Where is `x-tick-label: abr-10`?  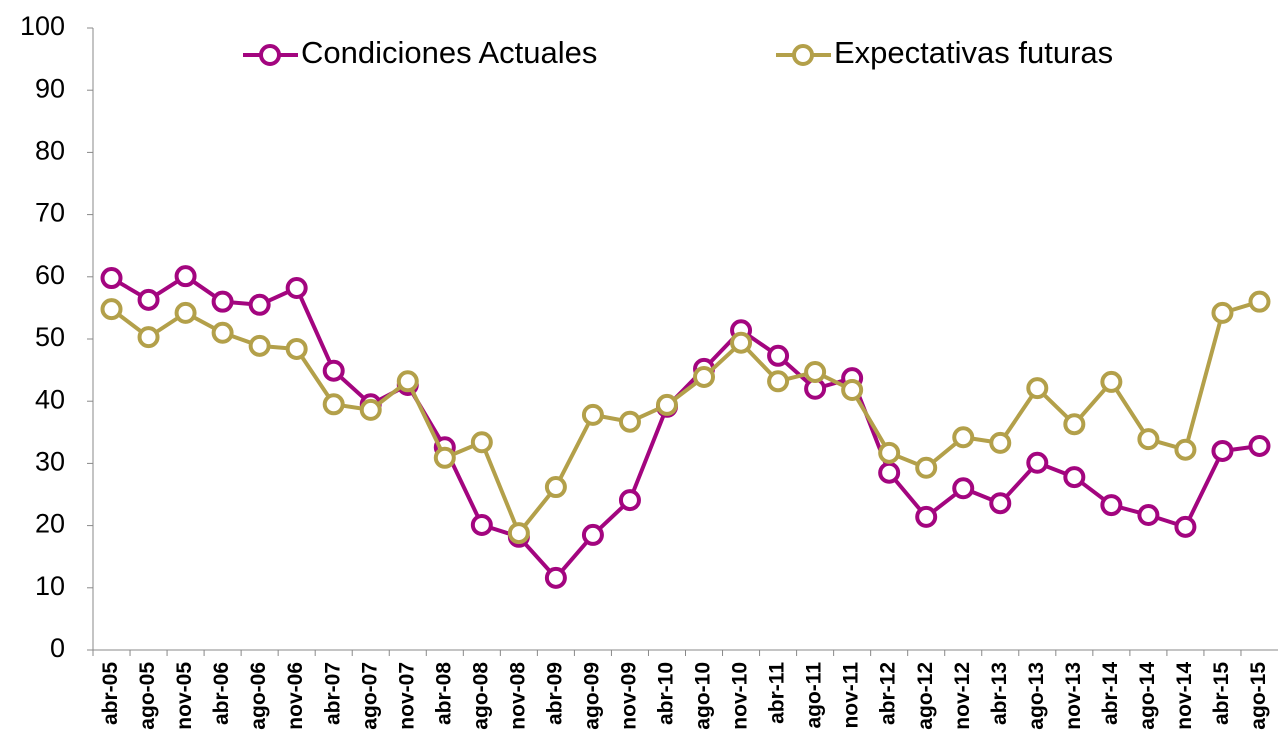 x-tick-label: abr-10 is located at coordinates (666, 693).